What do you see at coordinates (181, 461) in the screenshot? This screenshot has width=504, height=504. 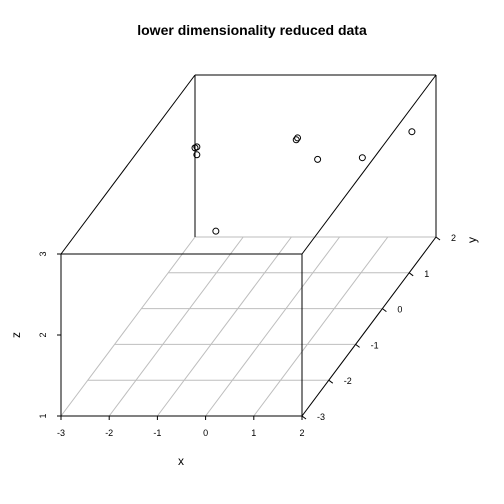 I see `x-axis-label: x` at bounding box center [181, 461].